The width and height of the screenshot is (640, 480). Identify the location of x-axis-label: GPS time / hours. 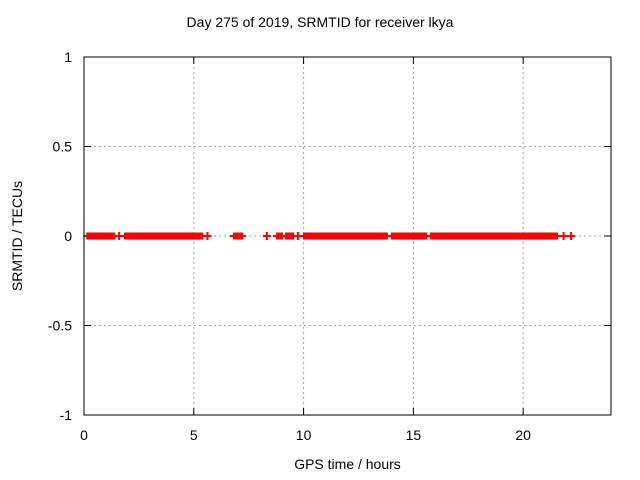
(347, 464).